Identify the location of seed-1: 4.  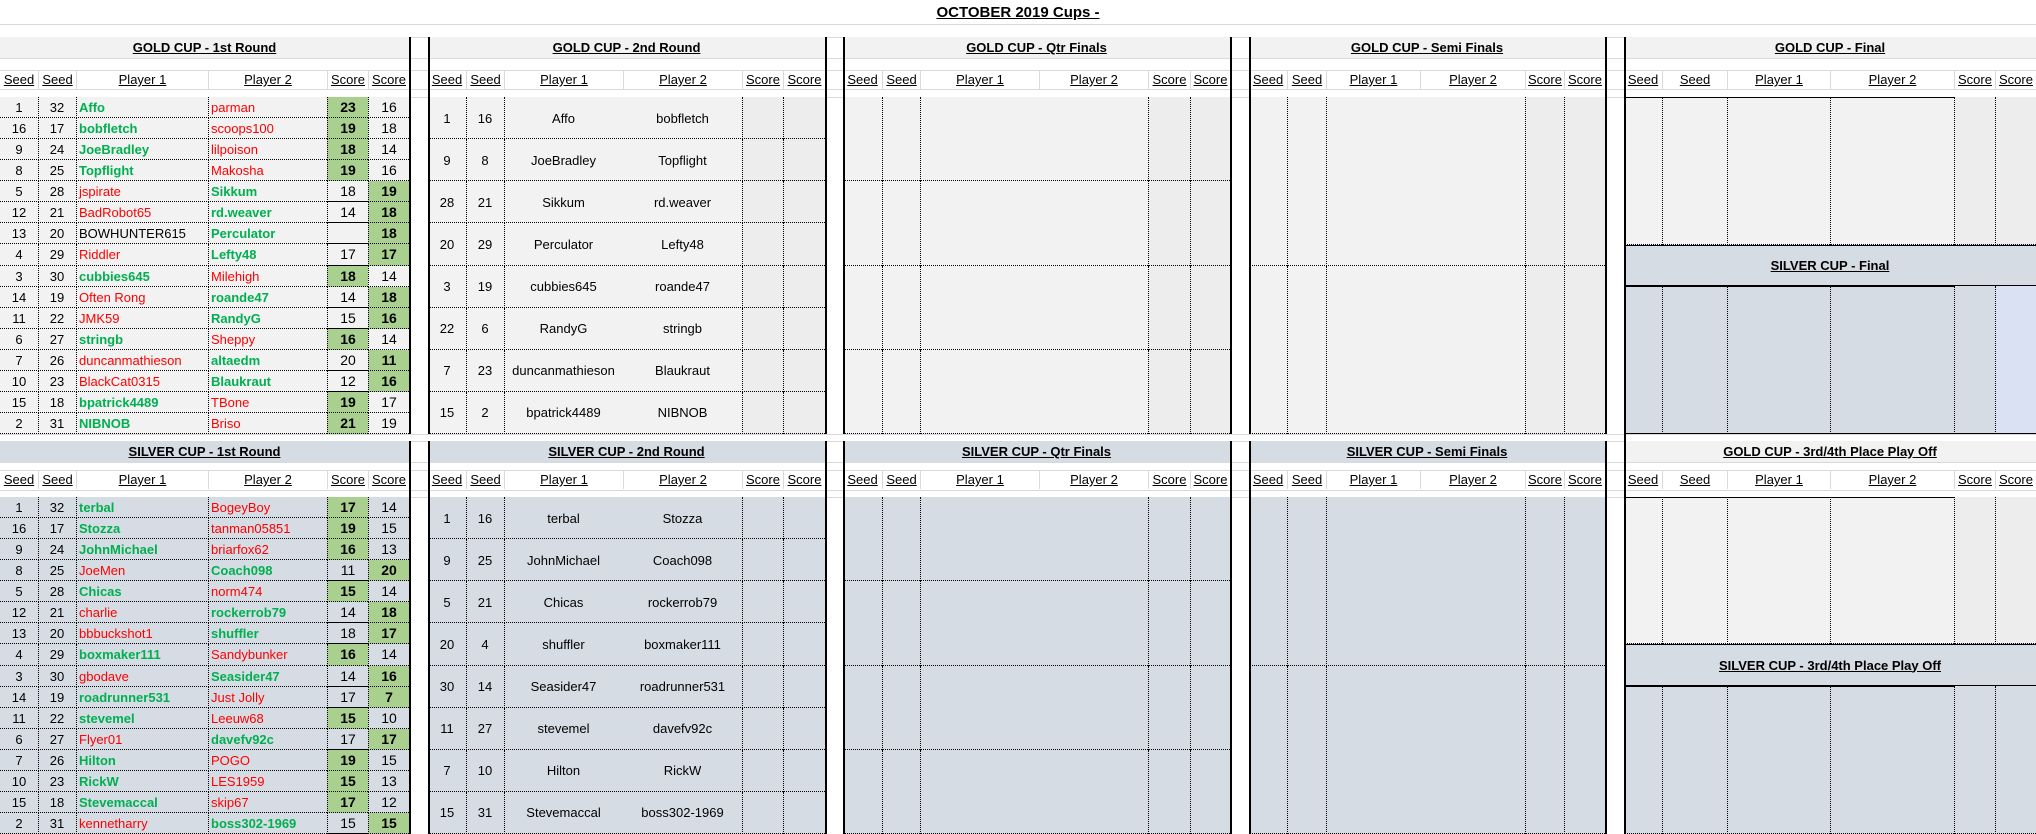
(19, 255).